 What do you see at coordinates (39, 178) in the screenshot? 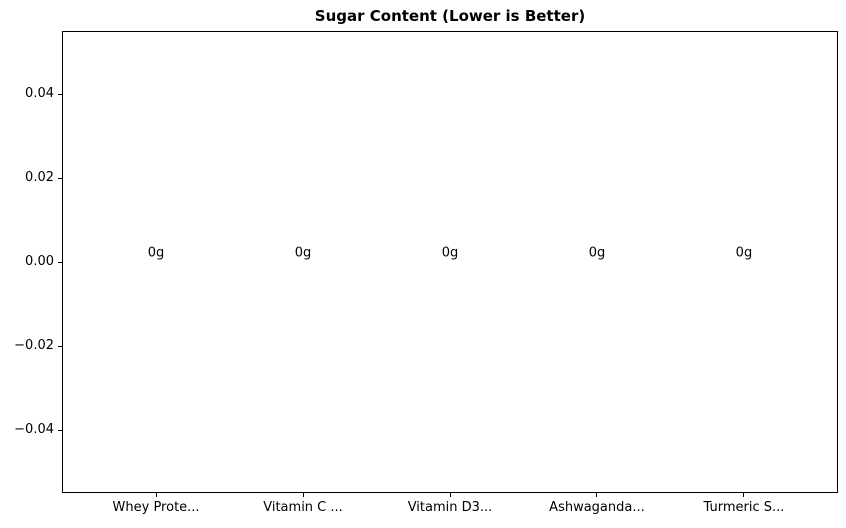
I see `y-tick-label: 0.02` at bounding box center [39, 178].